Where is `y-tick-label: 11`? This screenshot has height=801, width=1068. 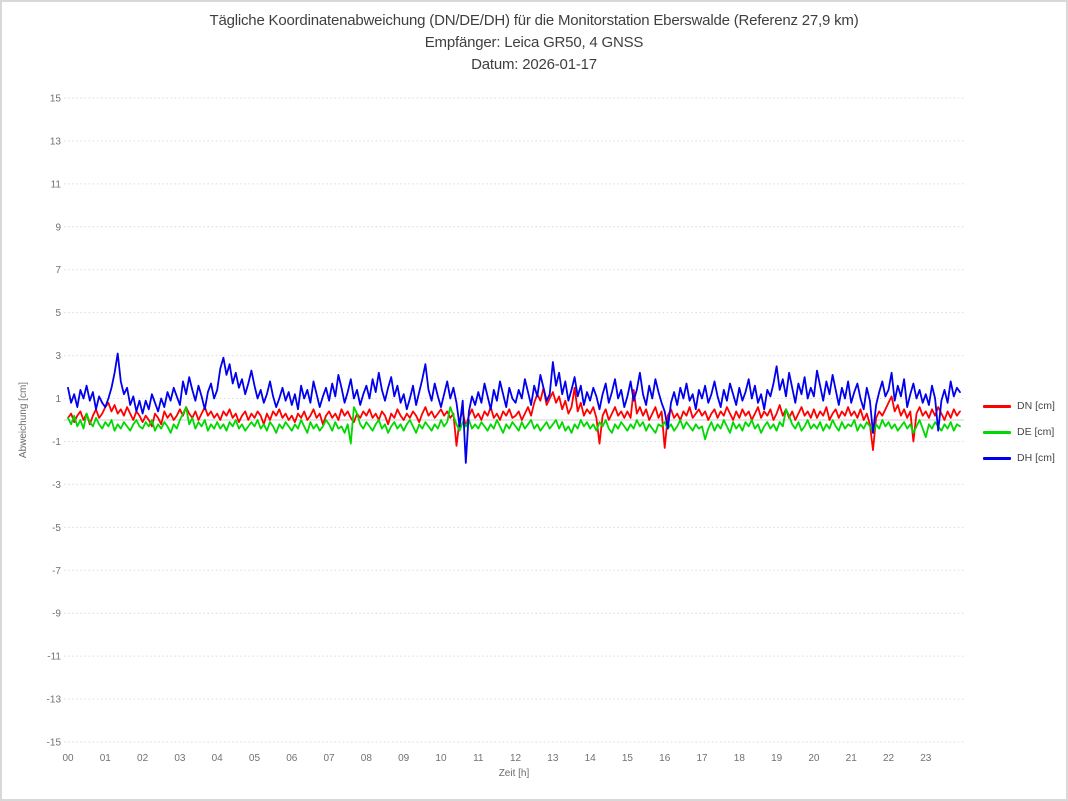
y-tick-label: 11 is located at coordinates (56, 184).